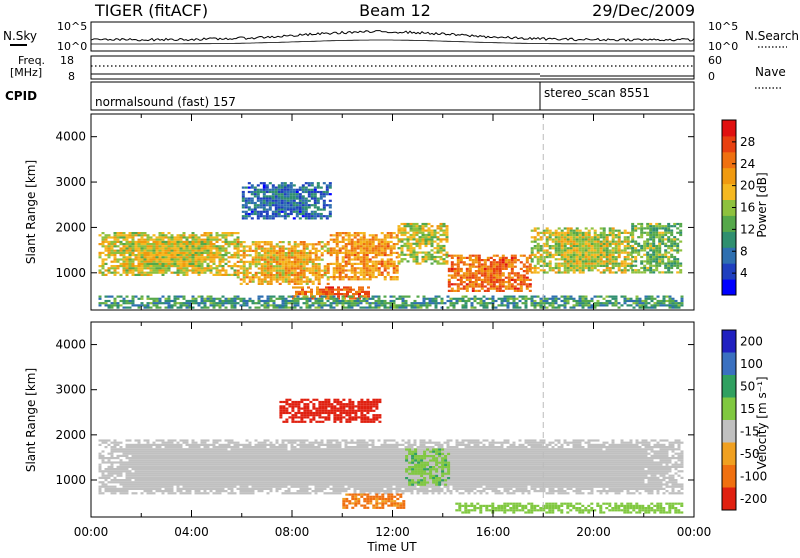  Describe the element at coordinates (751, 364) in the screenshot. I see `velocity-colorbar-tick-label: 100` at that location.